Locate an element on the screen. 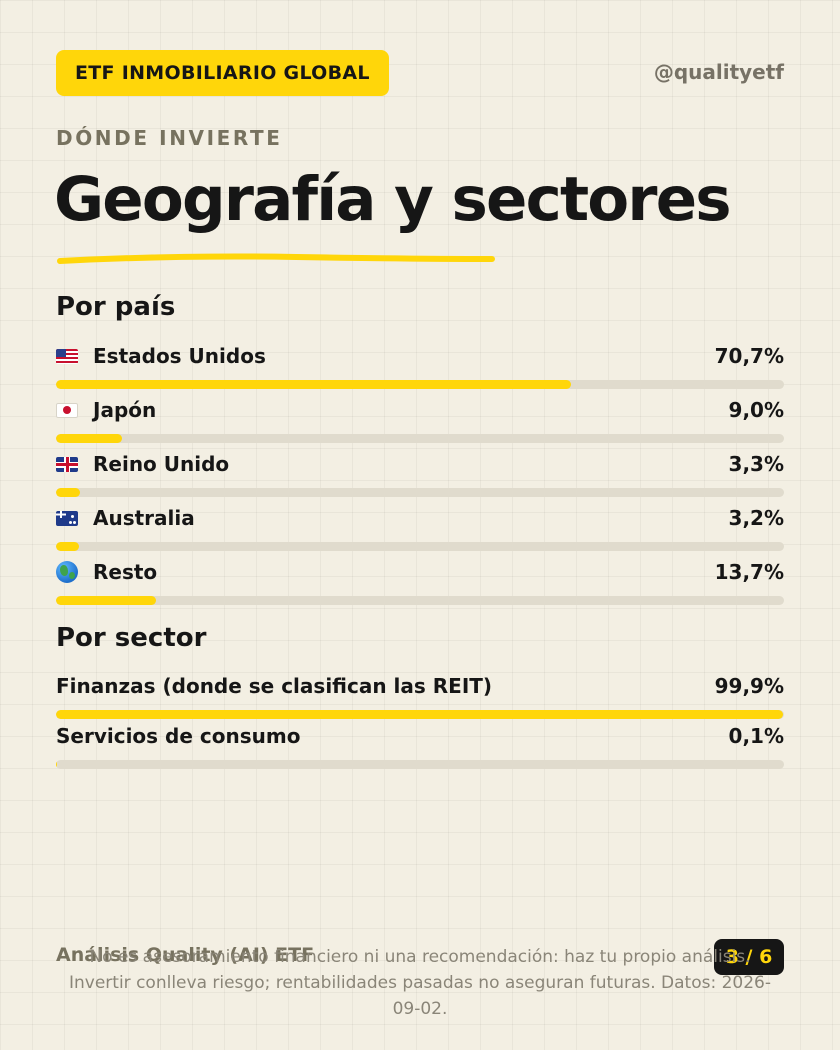 This screenshot has width=840, height=1050. country-row-australia: Australia 3,2% is located at coordinates (420, 528).